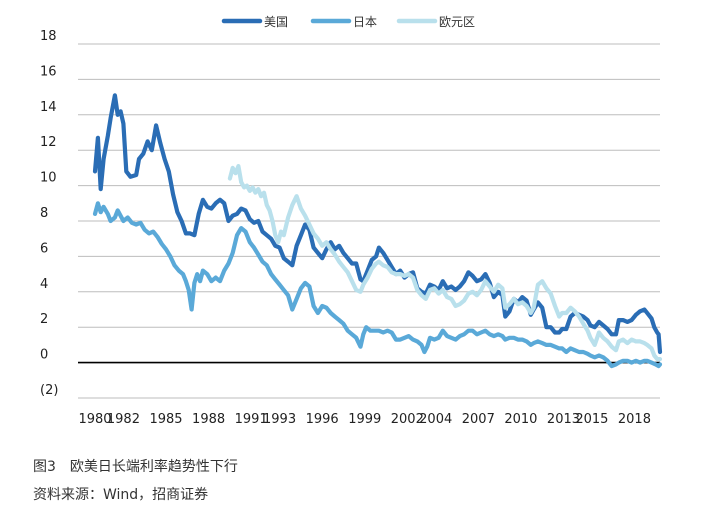 The image size is (707, 526). I want to click on x-tick-label: 2015, so click(591, 419).